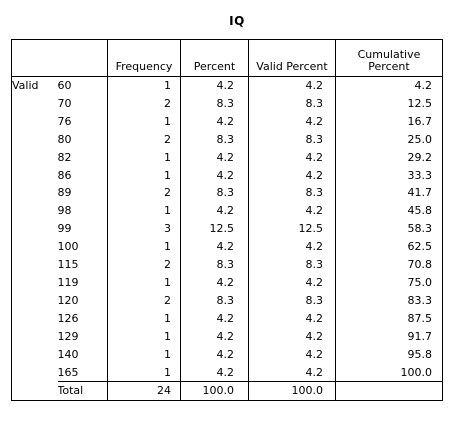 This screenshot has width=474, height=427. I want to click on table-row: 80 2 8.3 8.3 25.0, so click(227, 139).